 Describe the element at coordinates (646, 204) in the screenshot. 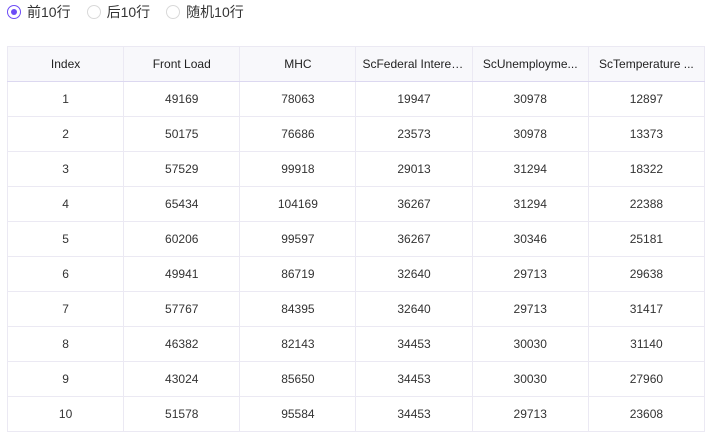

I see `table-cell: 22388` at that location.